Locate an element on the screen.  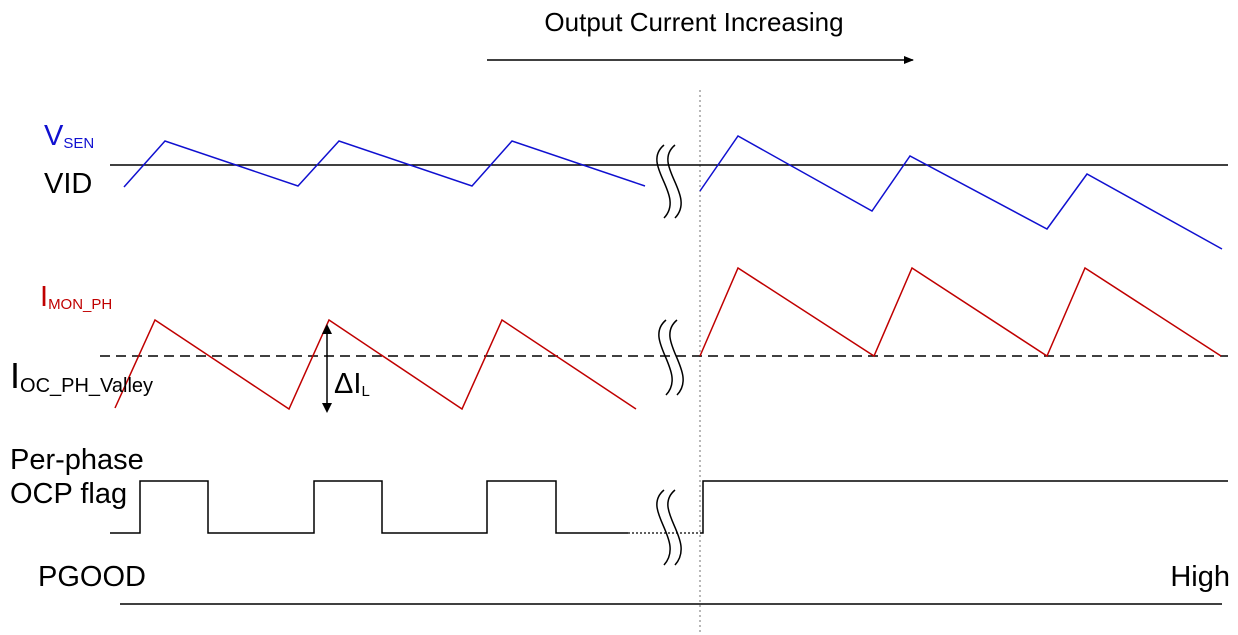
vid-label: VID is located at coordinates (68, 184).